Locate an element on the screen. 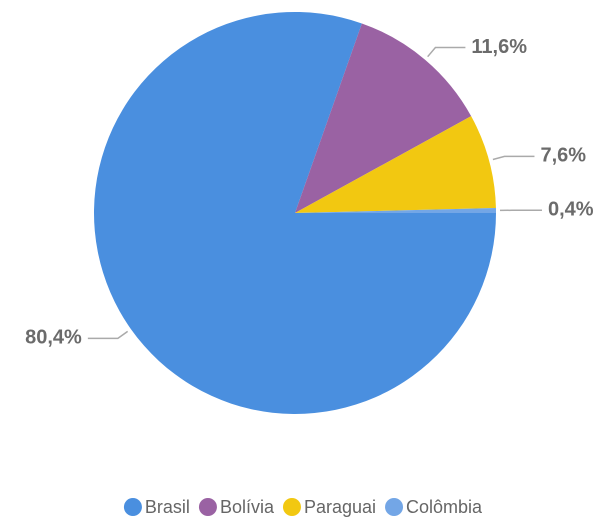  legend-label: Colômbia is located at coordinates (444, 507).